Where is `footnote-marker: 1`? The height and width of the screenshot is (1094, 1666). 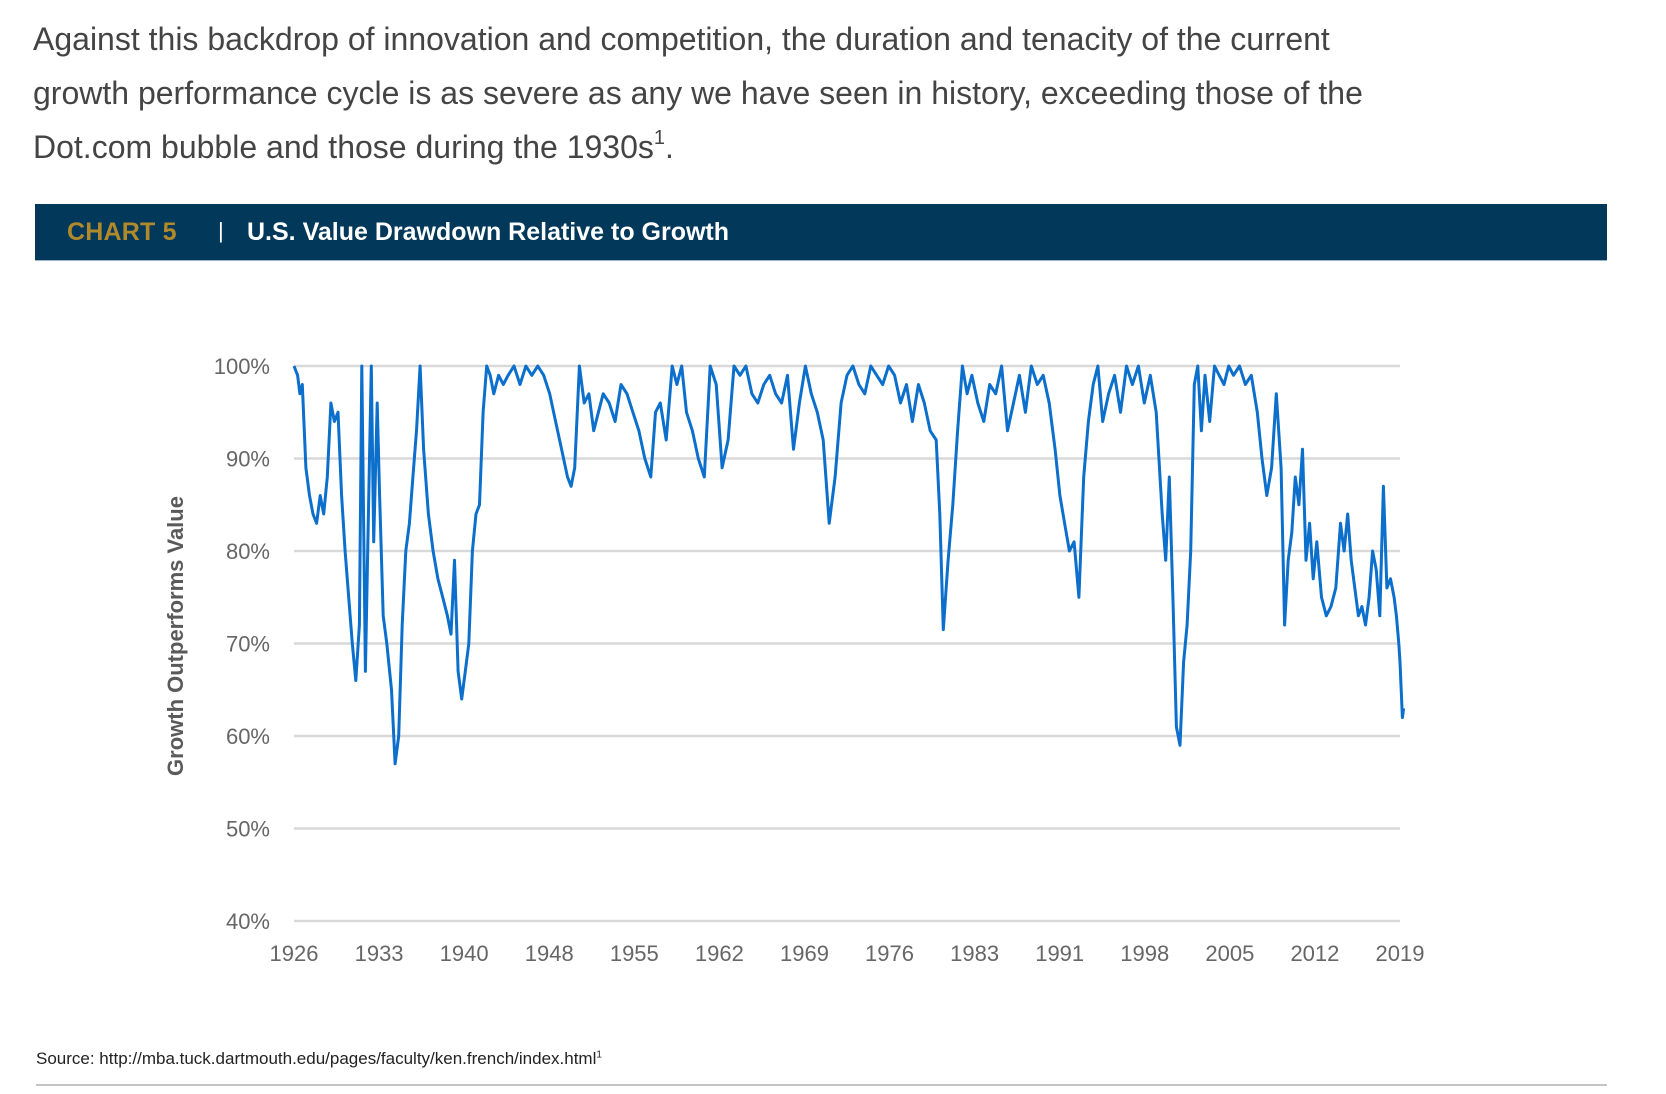
footnote-marker: 1 is located at coordinates (659, 138).